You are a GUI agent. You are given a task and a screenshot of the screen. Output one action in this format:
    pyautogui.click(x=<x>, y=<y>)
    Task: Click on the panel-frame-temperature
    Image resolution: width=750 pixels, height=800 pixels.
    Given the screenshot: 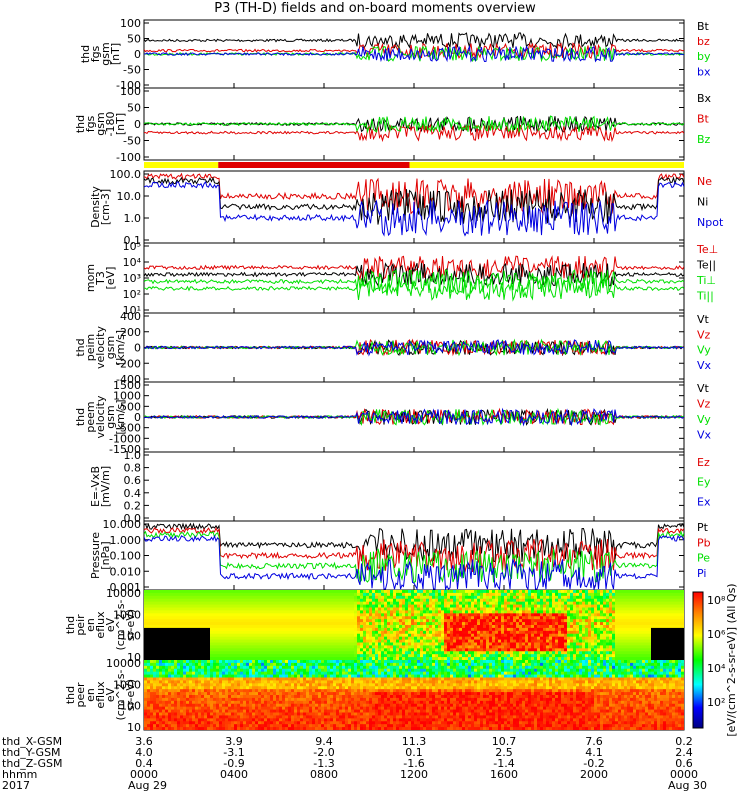 What is the action you would take?
    pyautogui.click(x=414, y=278)
    